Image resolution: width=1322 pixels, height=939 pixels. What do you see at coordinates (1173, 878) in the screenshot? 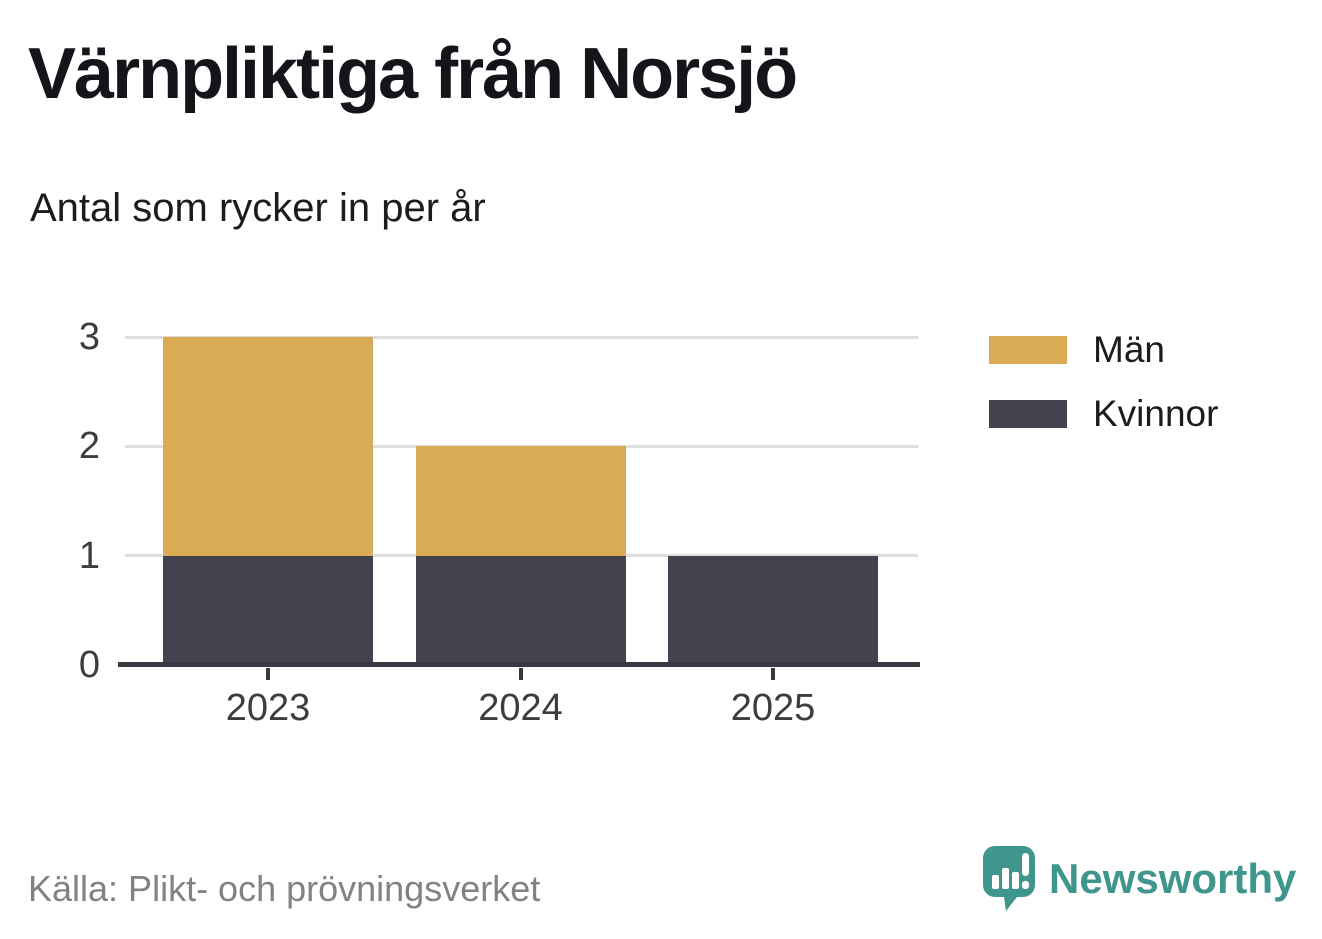
I see `brand-name: Newsworthy` at bounding box center [1173, 878].